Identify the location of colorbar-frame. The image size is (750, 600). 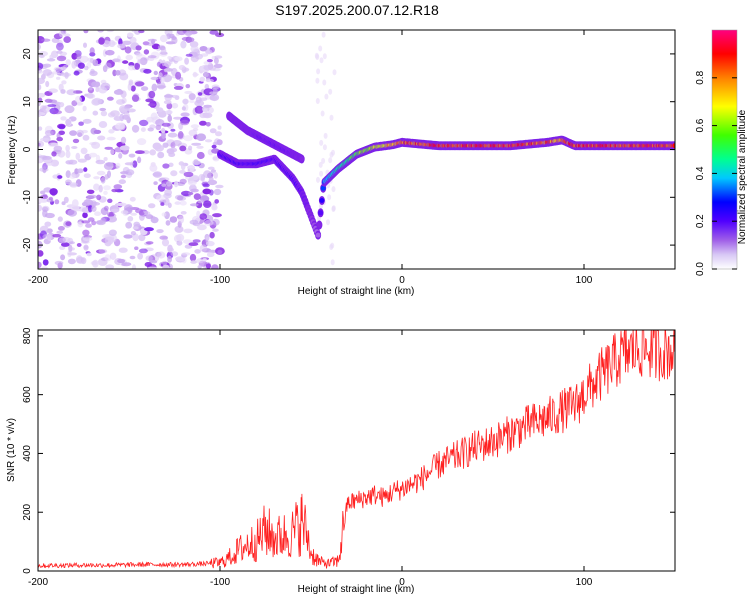
(724, 149).